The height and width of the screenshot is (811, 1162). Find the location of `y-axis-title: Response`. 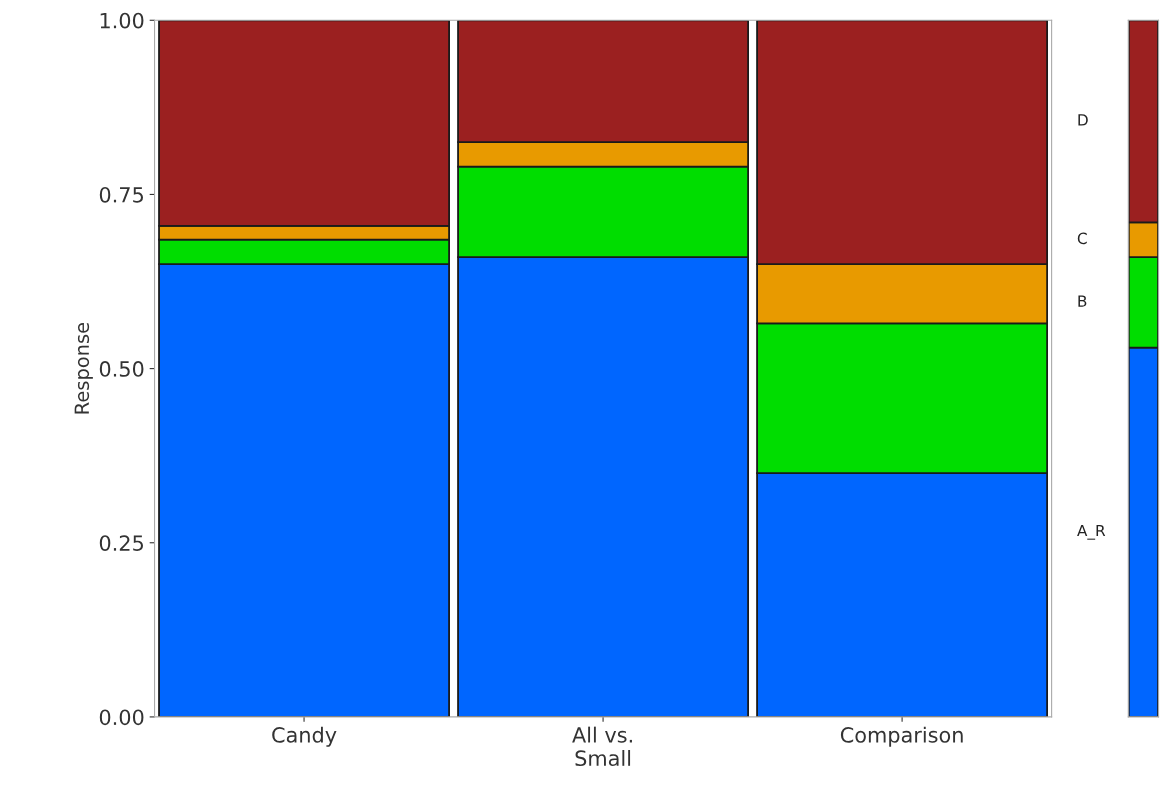

y-axis-title: Response is located at coordinates (83, 368).